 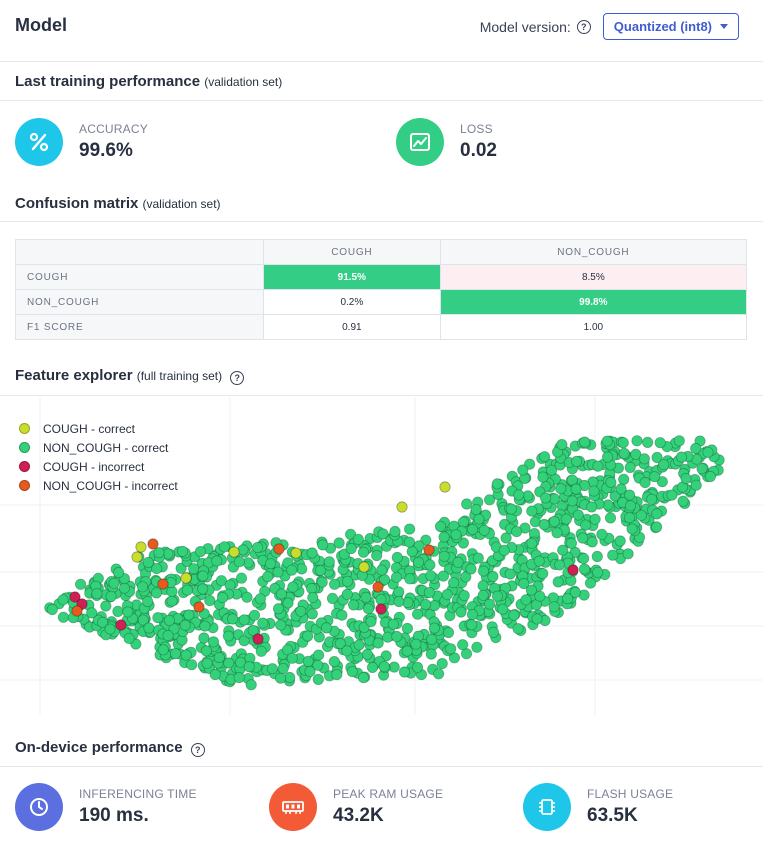 I want to click on legend-item: COUGH - correct, so click(x=98, y=428).